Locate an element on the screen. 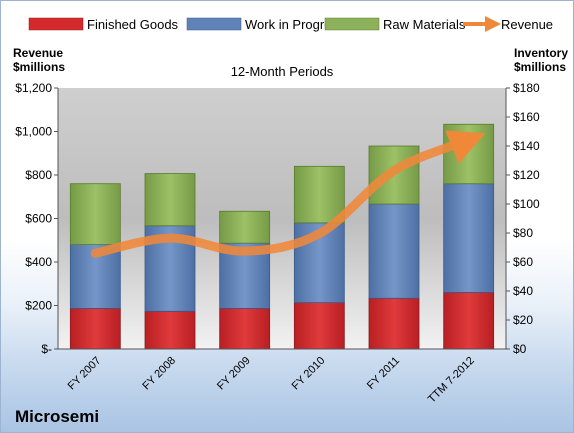  left-tick-label: $1,000 is located at coordinates (33, 132).